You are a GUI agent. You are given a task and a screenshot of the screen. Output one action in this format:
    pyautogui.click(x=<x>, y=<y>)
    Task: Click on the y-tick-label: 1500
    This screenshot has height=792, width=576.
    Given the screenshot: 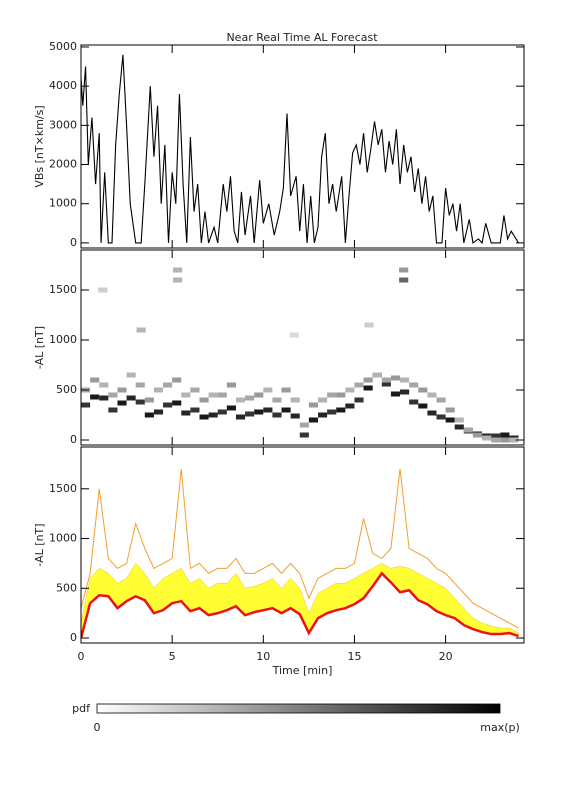 What is the action you would take?
    pyautogui.click(x=63, y=488)
    